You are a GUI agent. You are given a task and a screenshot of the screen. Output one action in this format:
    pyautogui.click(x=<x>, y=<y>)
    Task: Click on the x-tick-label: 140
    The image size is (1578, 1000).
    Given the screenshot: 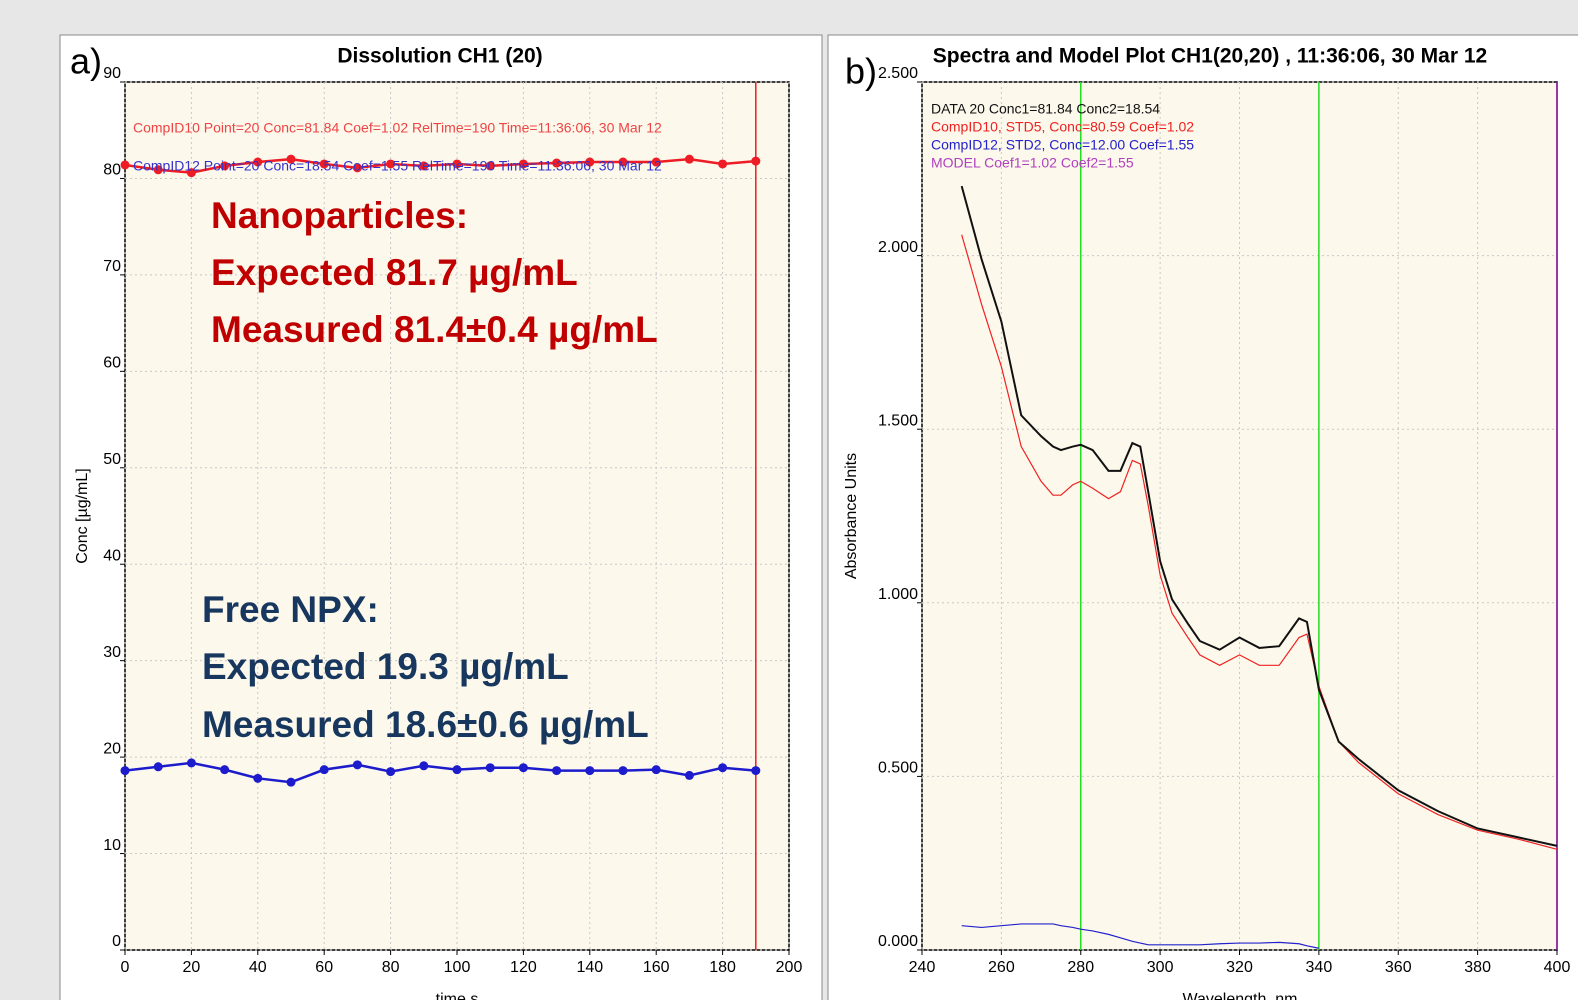 What is the action you would take?
    pyautogui.click(x=589, y=967)
    